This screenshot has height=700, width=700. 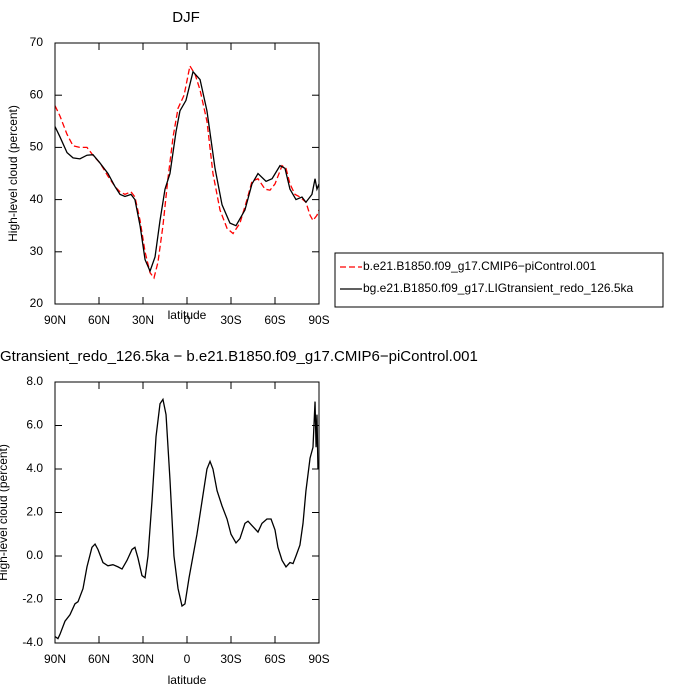 I want to click on y-tick-label: 30, so click(x=37, y=251).